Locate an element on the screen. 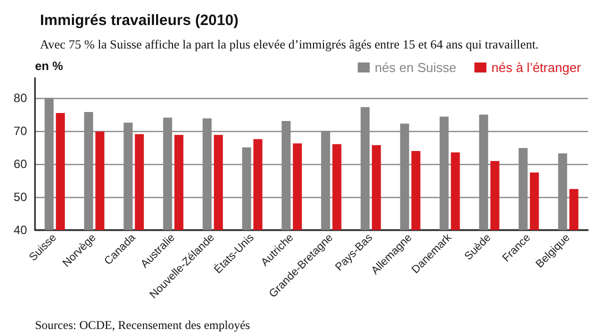  y-tick-label: 50 is located at coordinates (21, 197).